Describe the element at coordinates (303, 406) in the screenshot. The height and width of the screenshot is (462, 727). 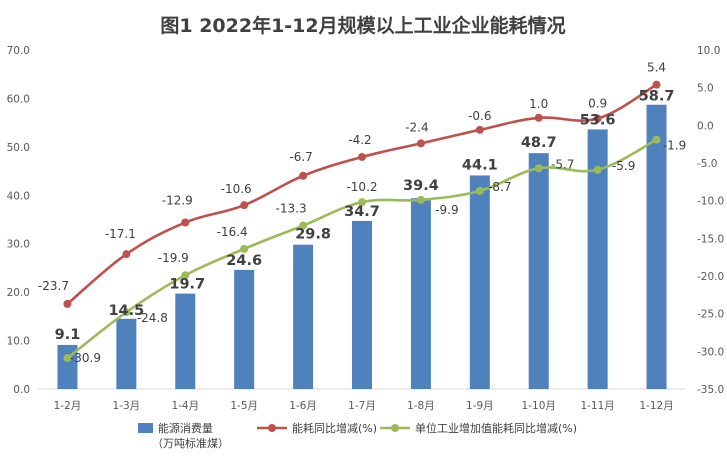
I see `x-axis-category-label: 1-6月` at that location.